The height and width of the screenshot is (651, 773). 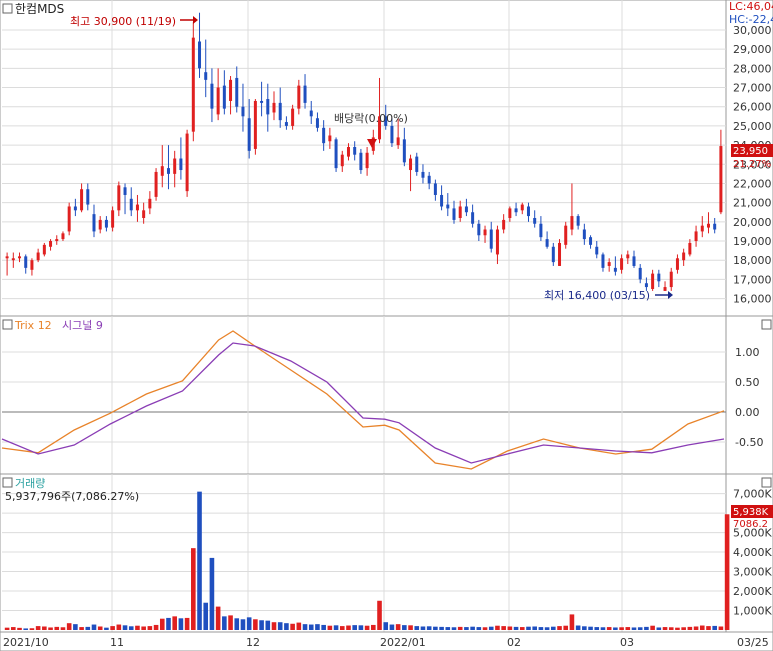 I want to click on volume-tick-label: 1,000K, so click(x=752, y=611).